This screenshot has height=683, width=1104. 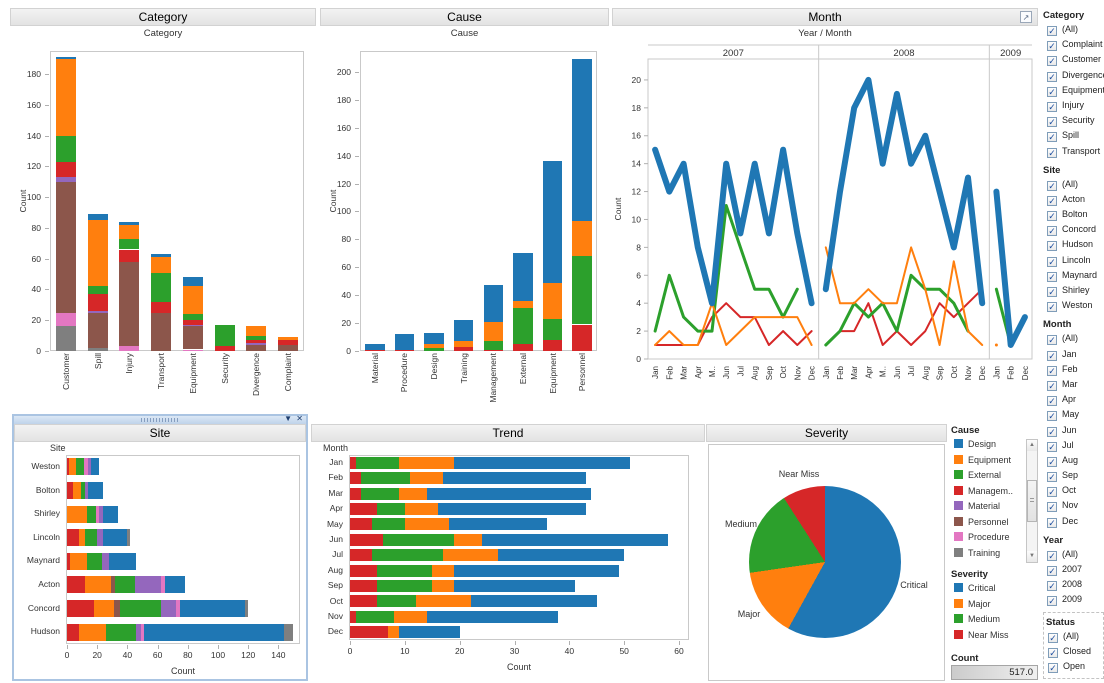 What do you see at coordinates (995, 523) in the screenshot?
I see `legend-item-personnel: Personnel` at bounding box center [995, 523].